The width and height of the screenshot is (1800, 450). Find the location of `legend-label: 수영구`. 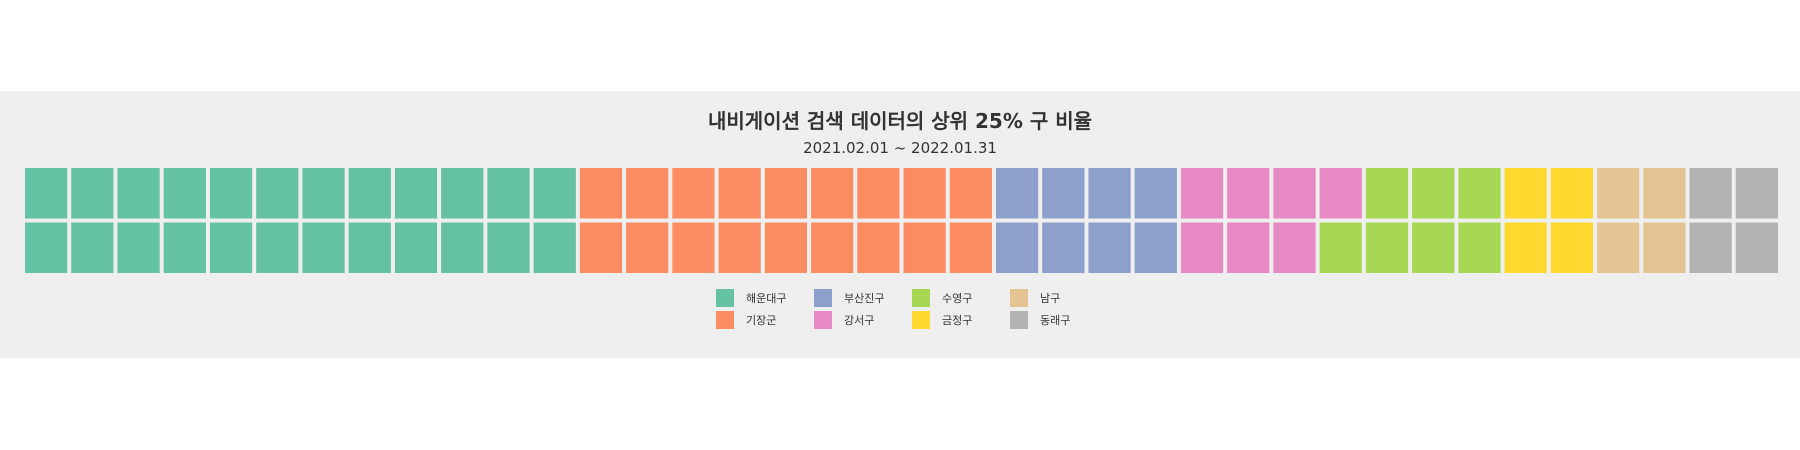

legend-label: 수영구 is located at coordinates (957, 298).